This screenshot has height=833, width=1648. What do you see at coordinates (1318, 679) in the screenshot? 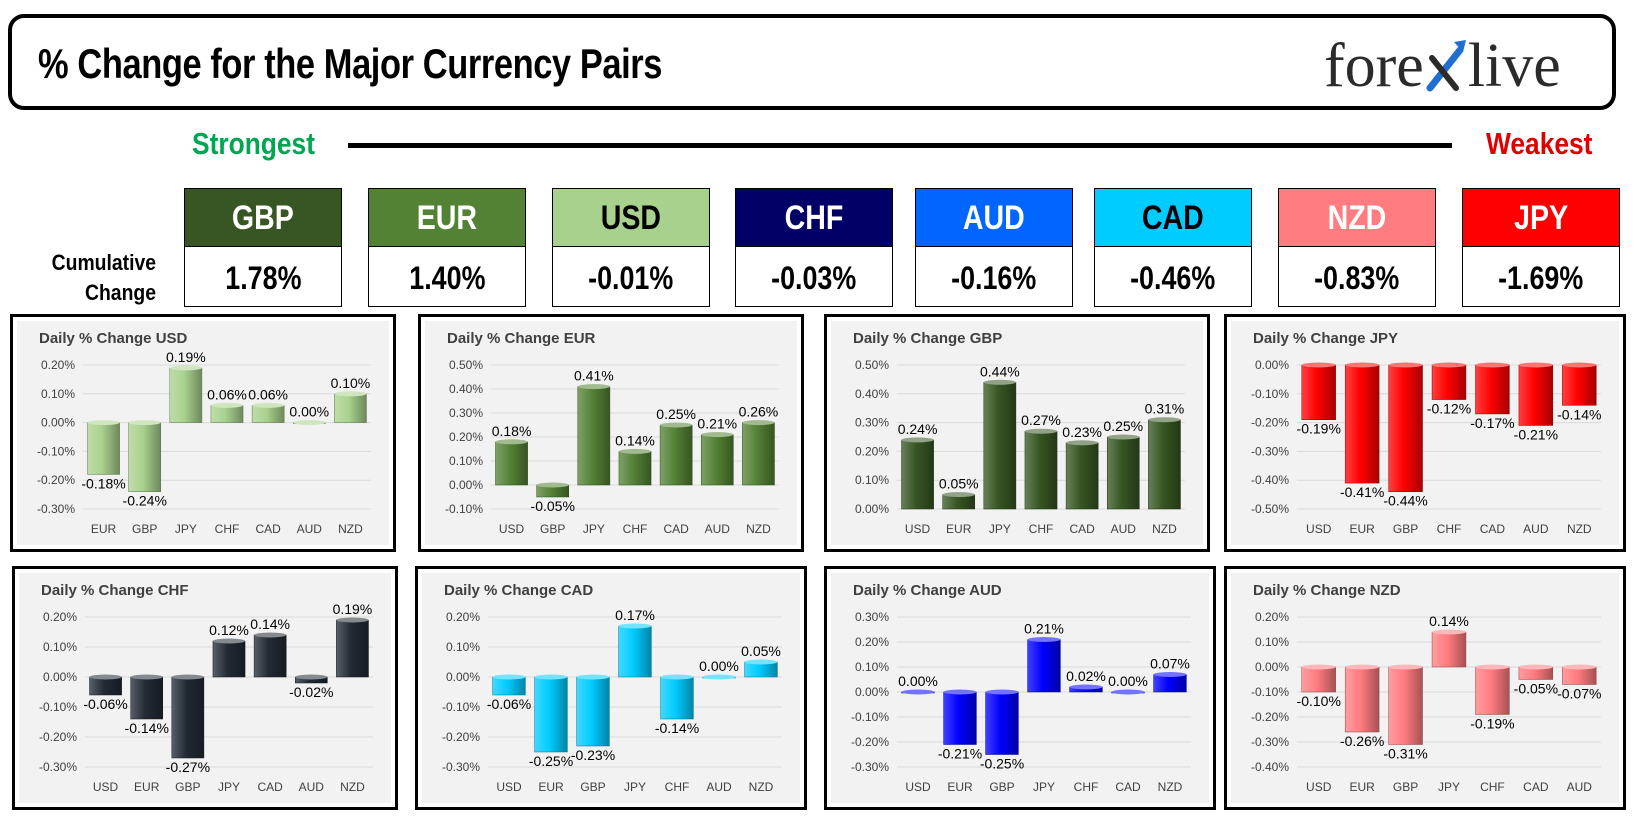
I see `bar-usd` at bounding box center [1318, 679].